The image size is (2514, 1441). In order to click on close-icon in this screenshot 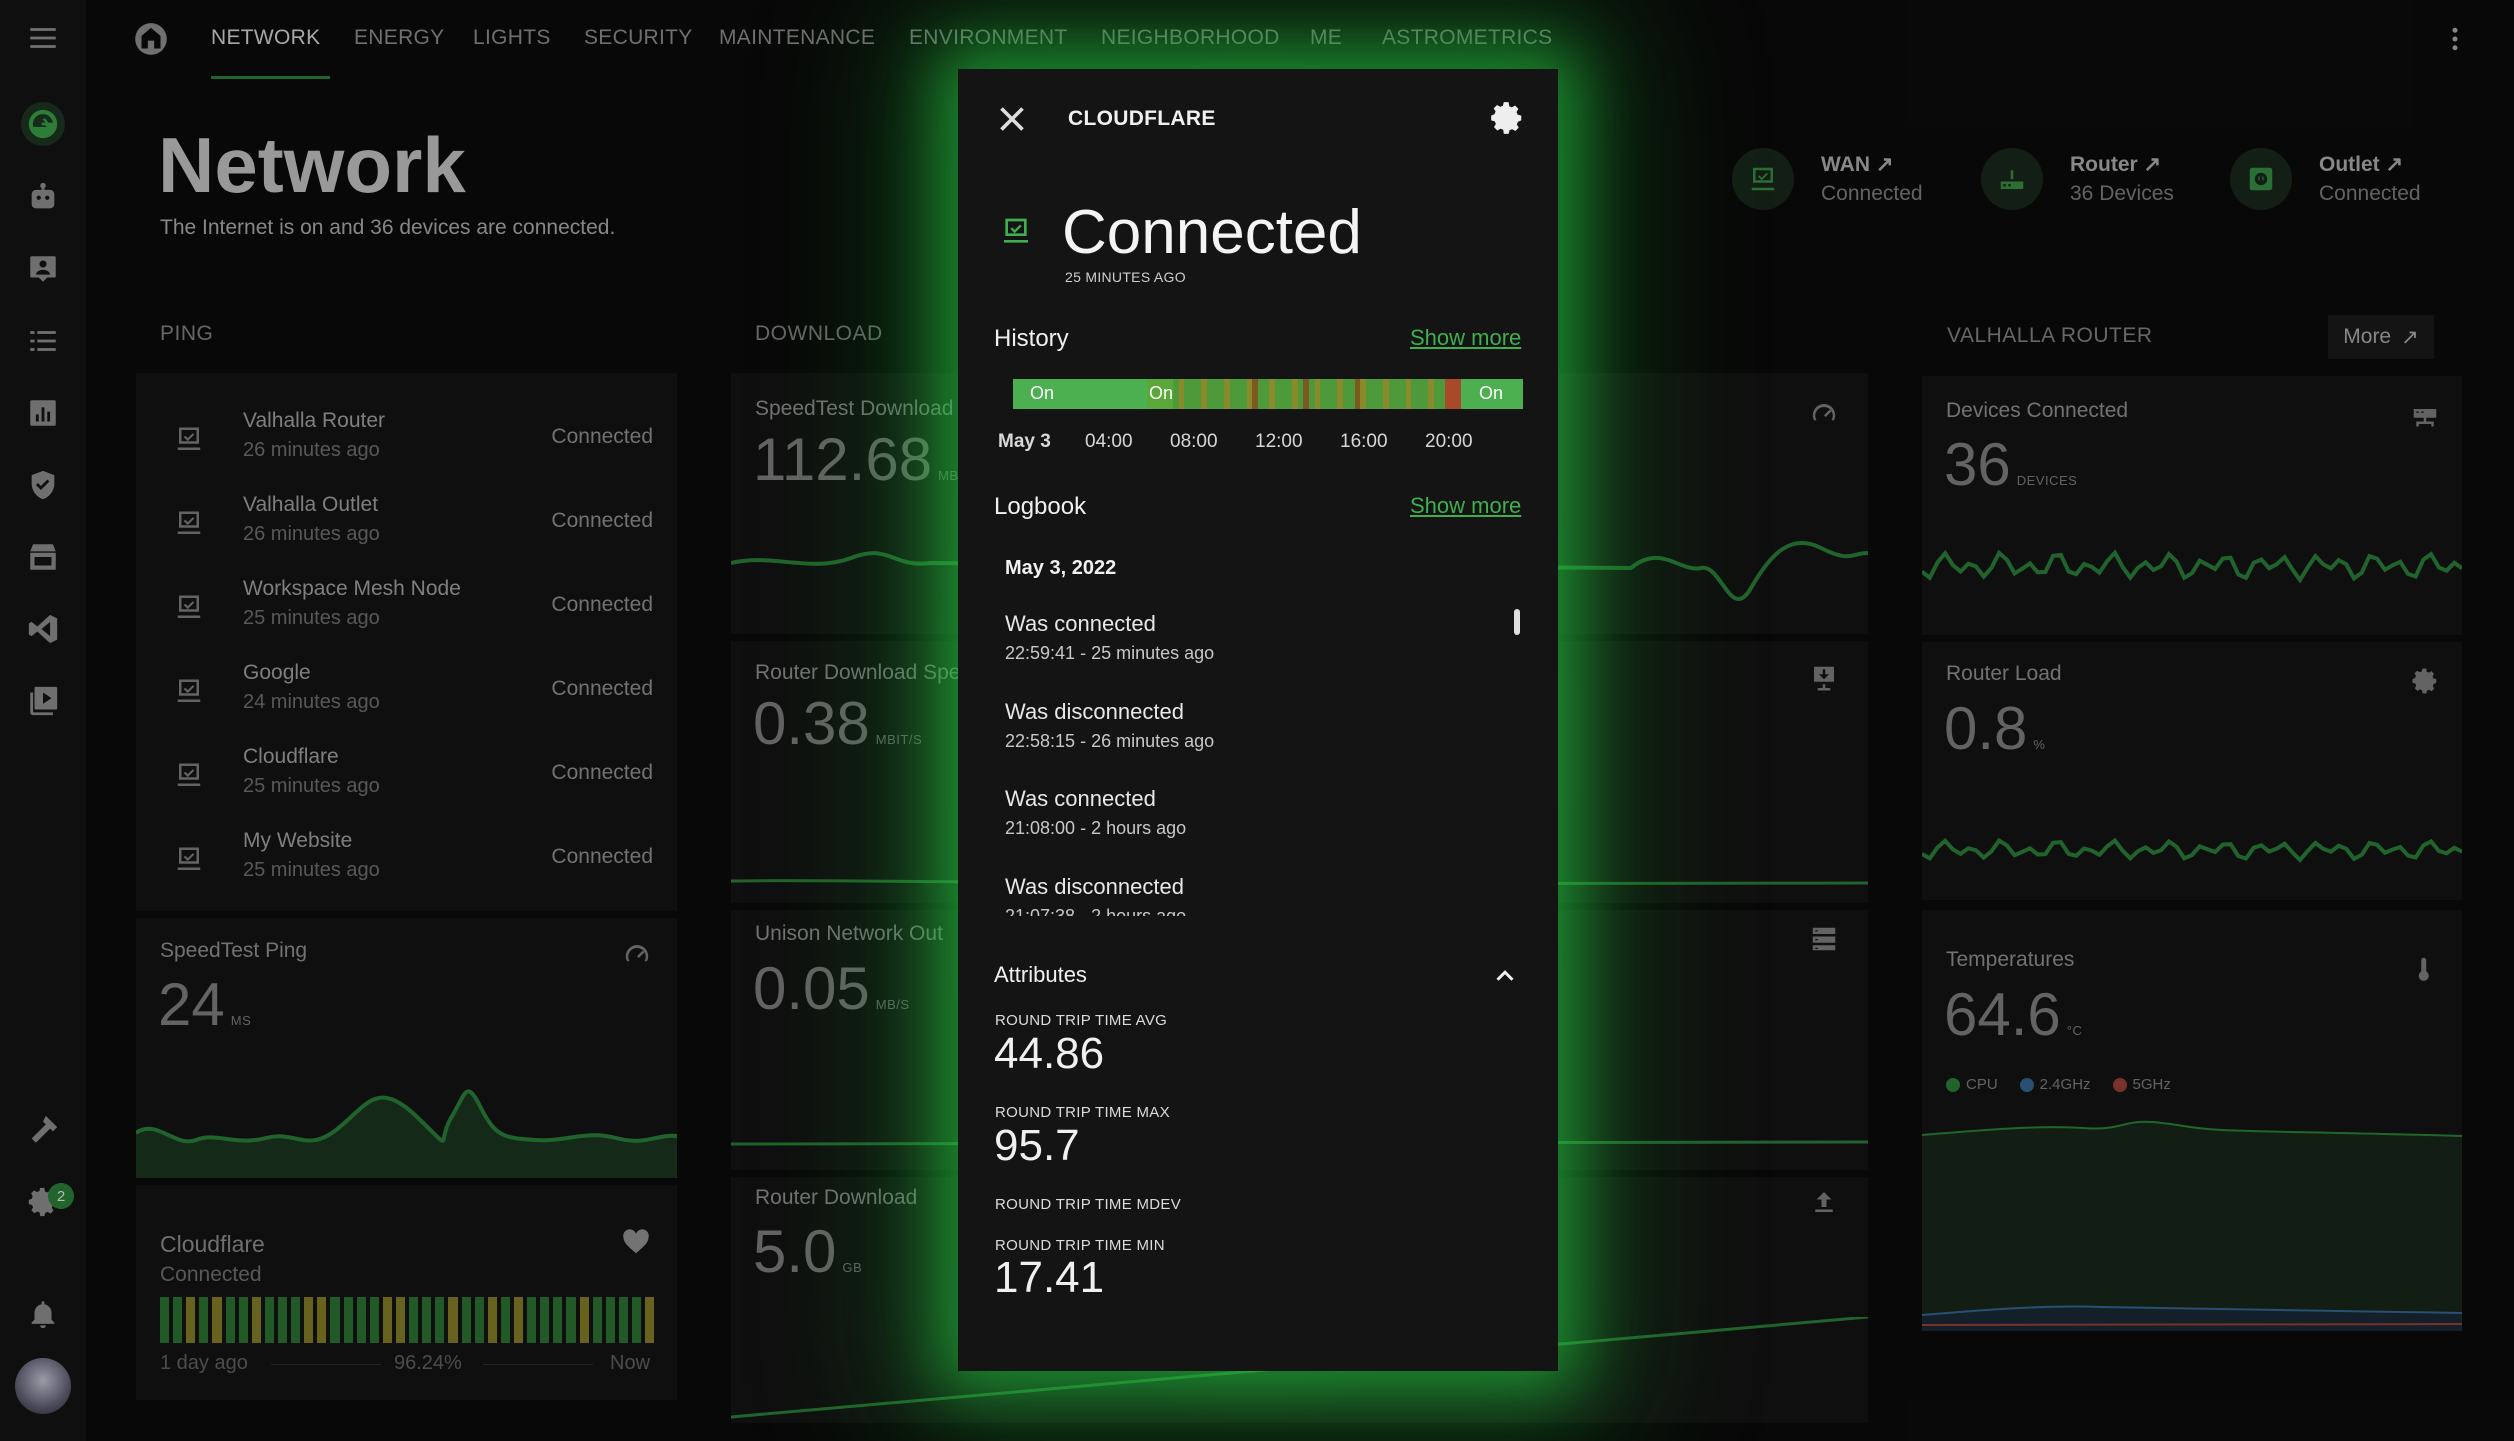, I will do `click(1012, 119)`.